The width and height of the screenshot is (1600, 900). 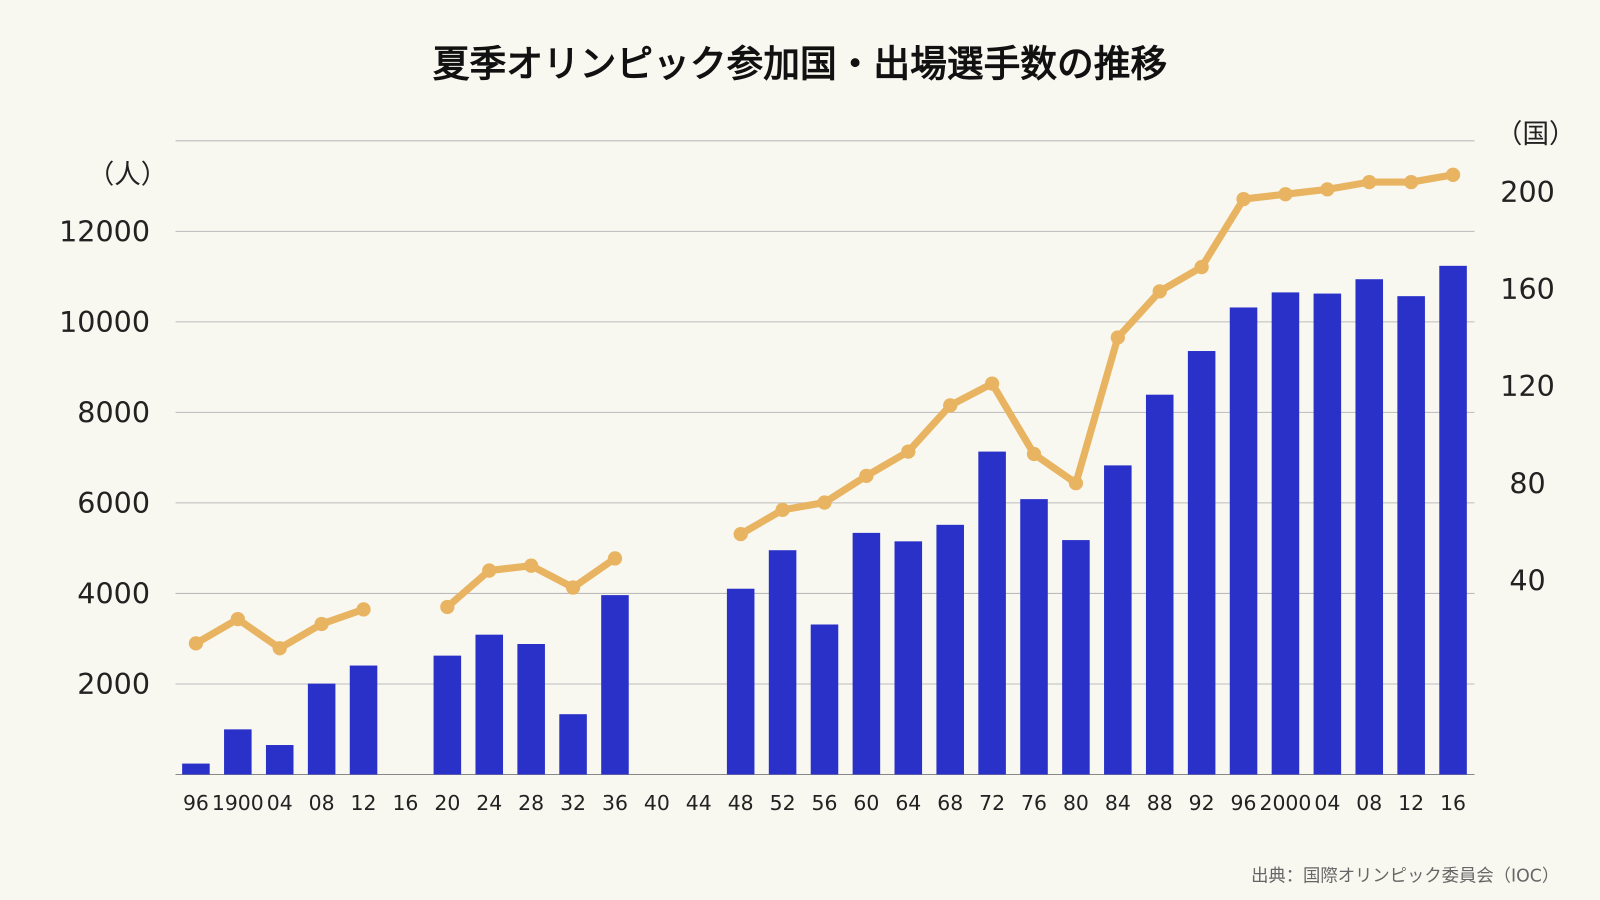 What do you see at coordinates (741, 803) in the screenshot?
I see `x-tick-label: 48` at bounding box center [741, 803].